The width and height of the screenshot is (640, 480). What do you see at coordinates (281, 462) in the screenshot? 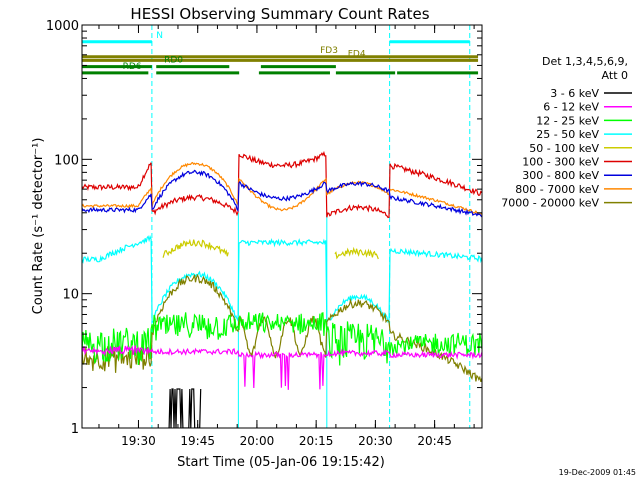
I see `x-axis-label: Start Time (05-Jan-06 19:15:42)` at bounding box center [281, 462].